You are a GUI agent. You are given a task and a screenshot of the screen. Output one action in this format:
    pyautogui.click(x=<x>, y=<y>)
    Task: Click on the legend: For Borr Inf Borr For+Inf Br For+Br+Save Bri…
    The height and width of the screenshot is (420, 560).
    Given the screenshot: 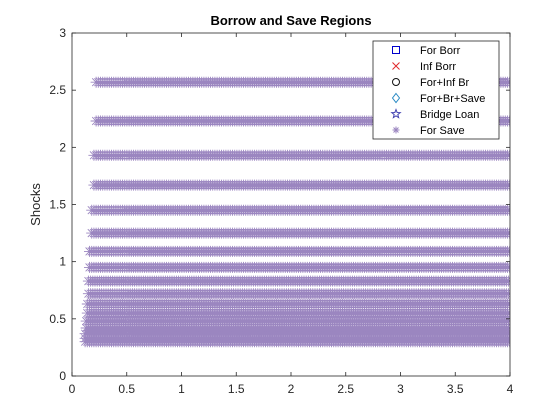 What is the action you would take?
    pyautogui.click(x=436, y=90)
    